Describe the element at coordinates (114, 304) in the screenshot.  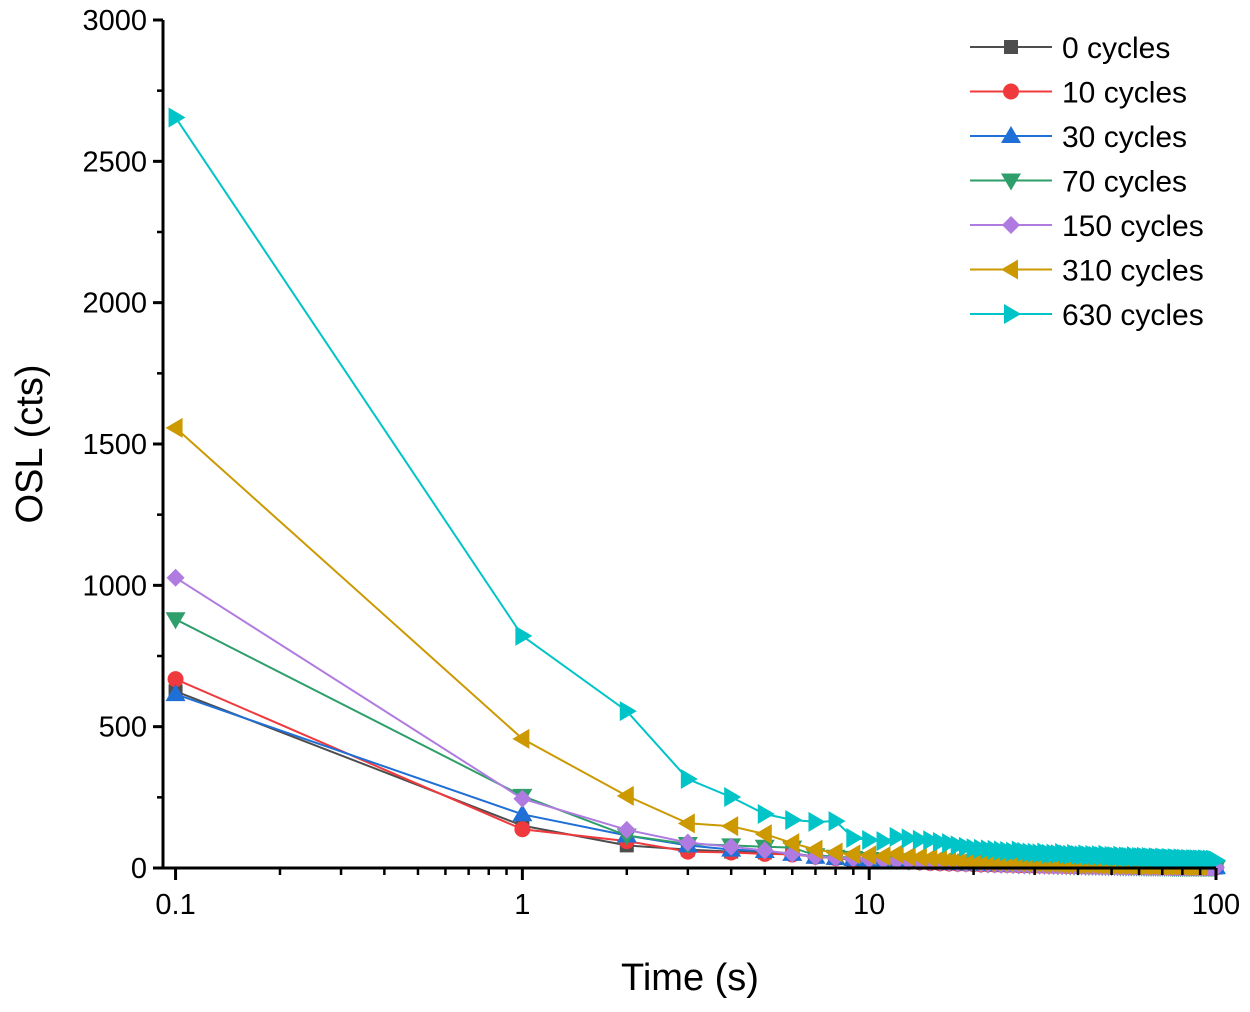
I see `y-tick-label: 2000` at that location.